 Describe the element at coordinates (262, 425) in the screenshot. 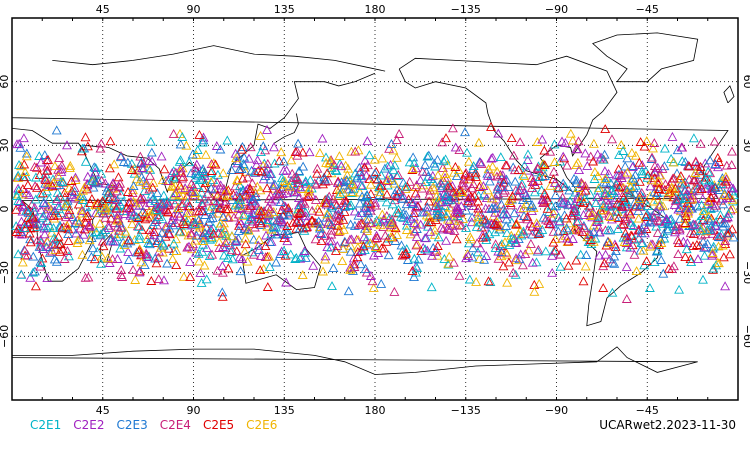

I see `legend-item-c2e6: C2E6` at that location.